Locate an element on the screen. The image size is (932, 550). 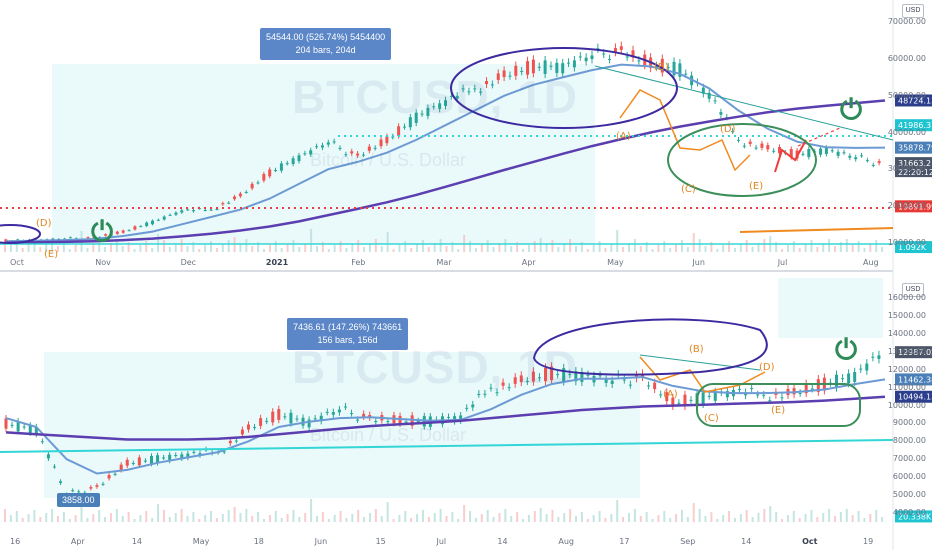
bottom-currency-button: USD is located at coordinates (913, 290).